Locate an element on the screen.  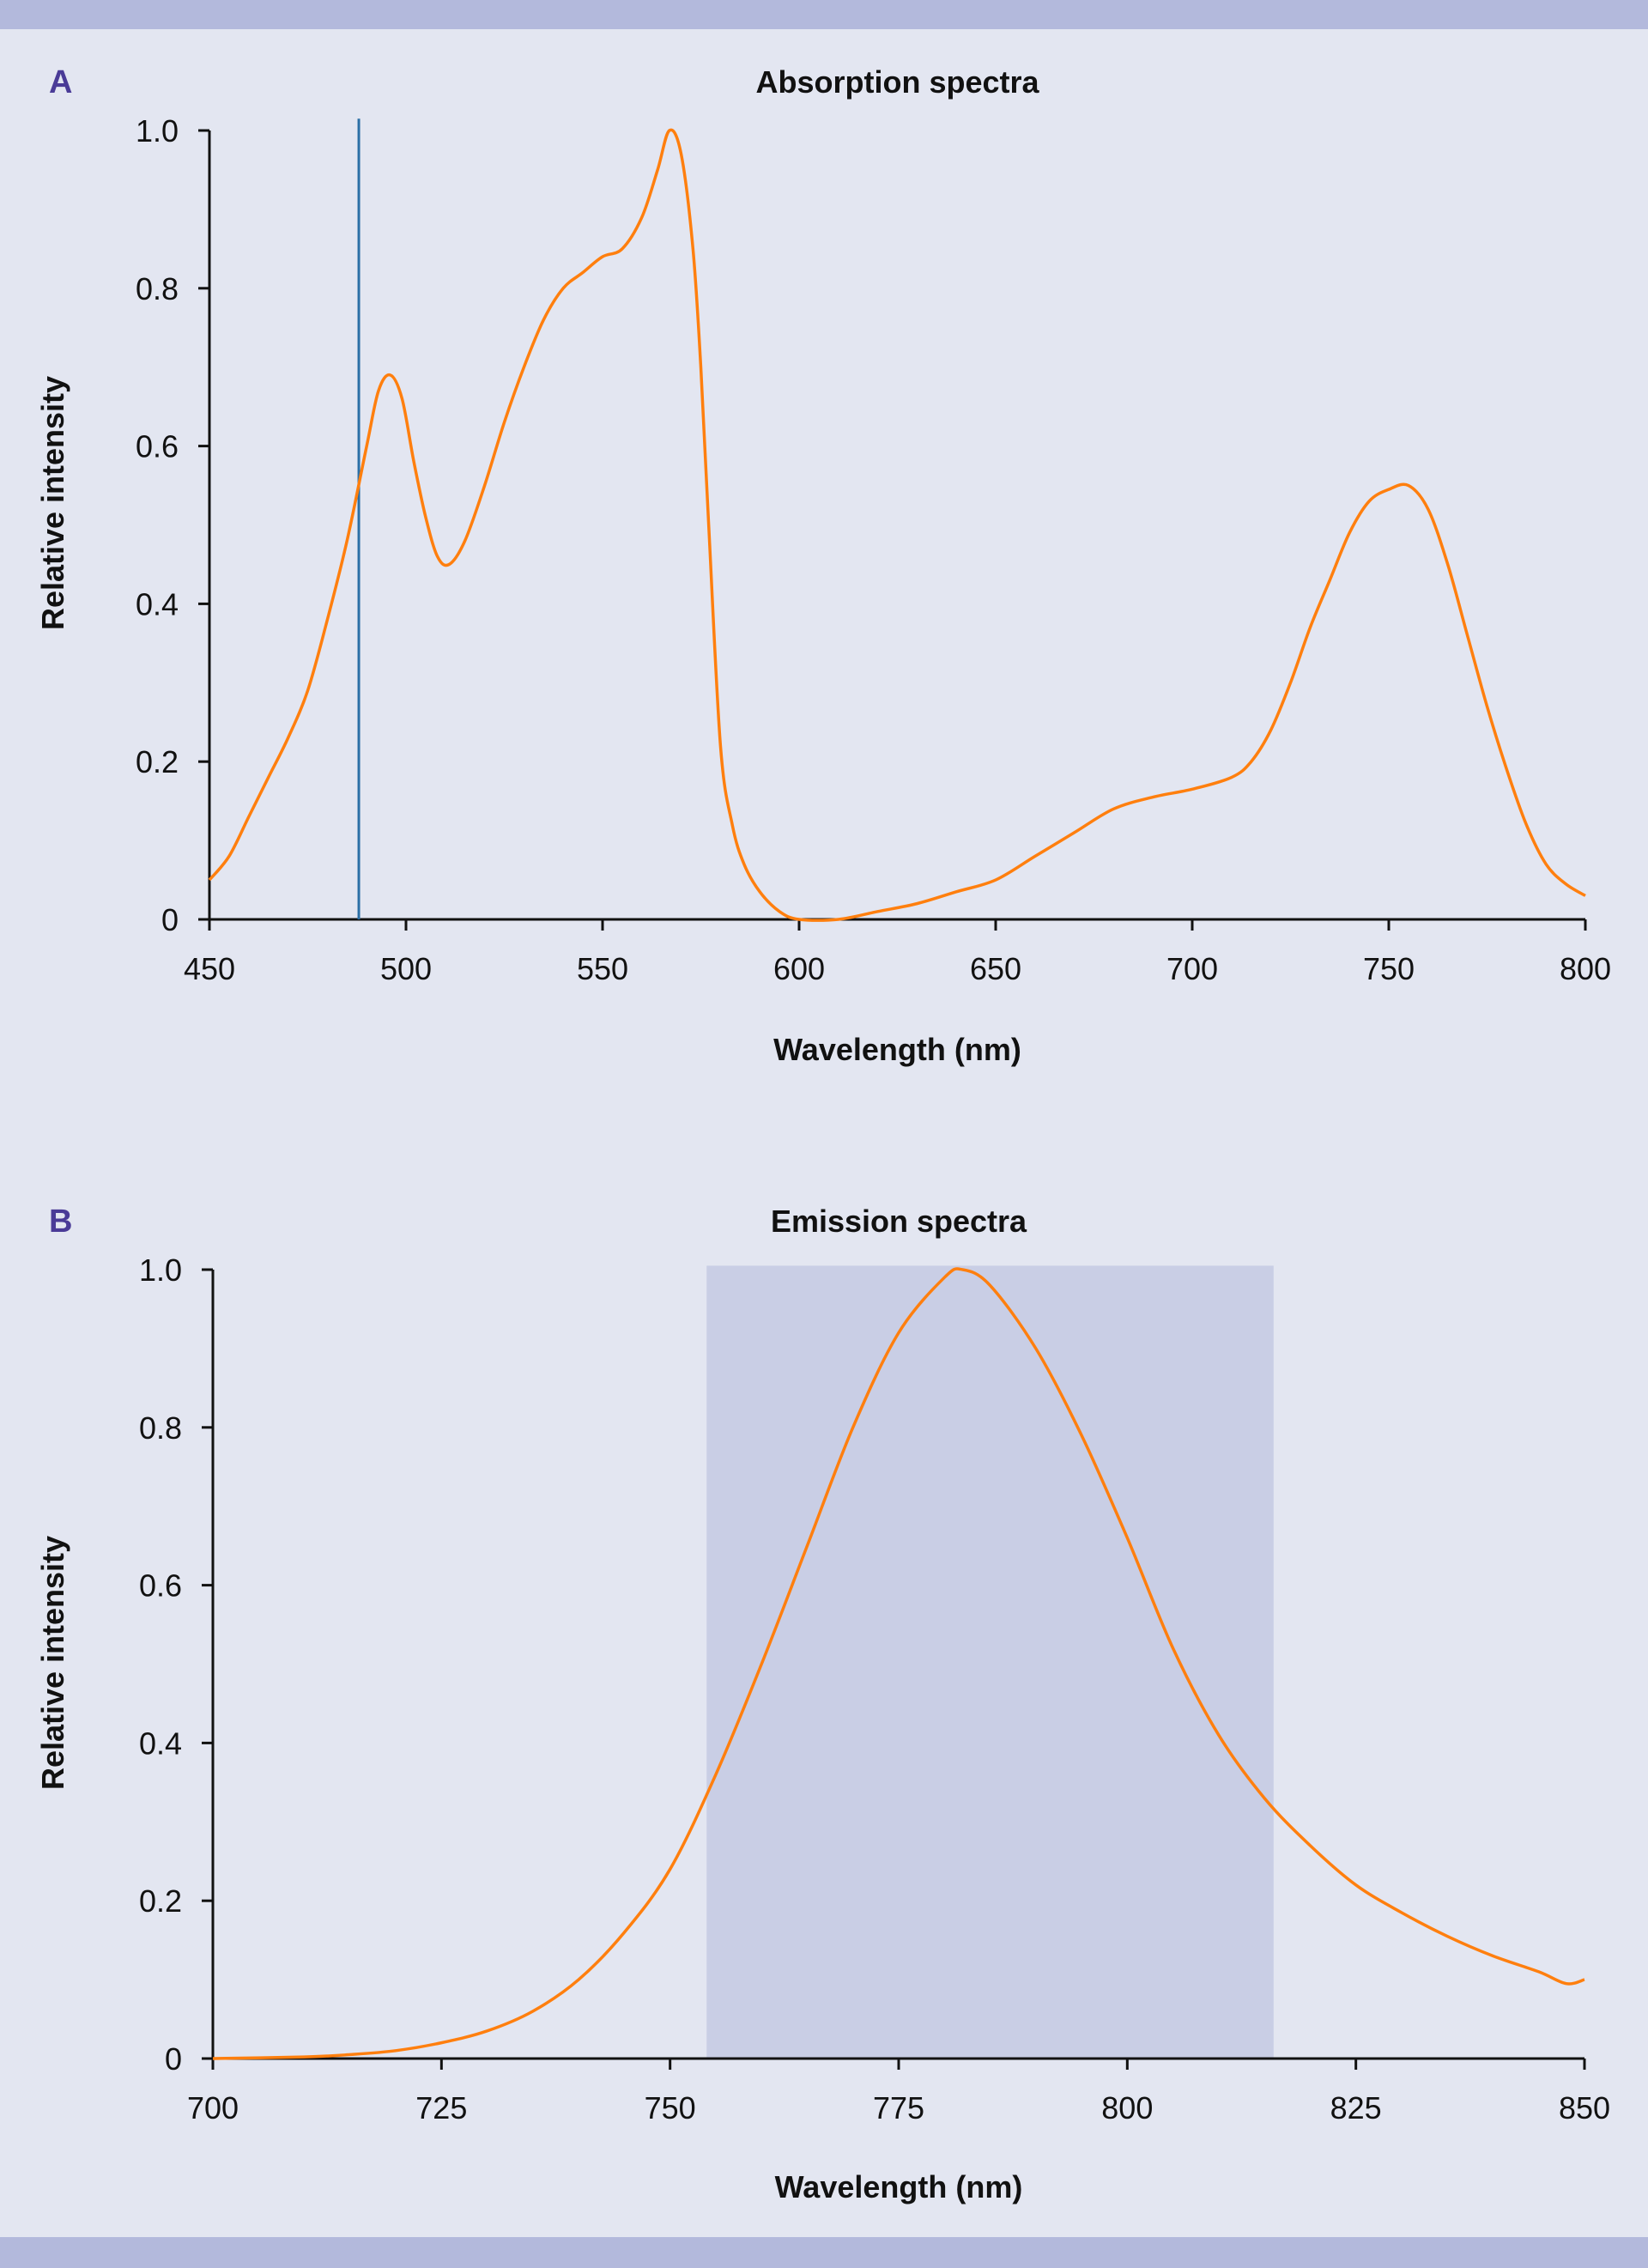
x-tick-label-b: 800 is located at coordinates (1127, 2107).